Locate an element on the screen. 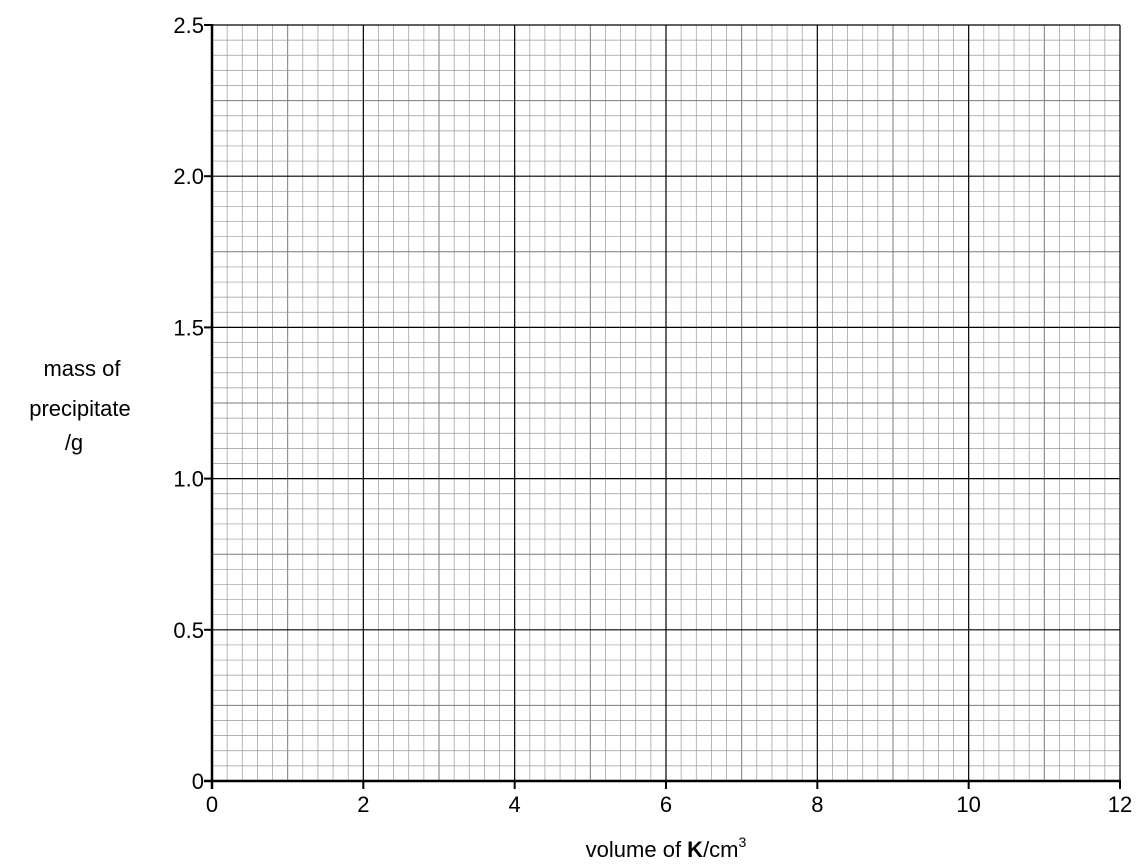  y-tick-label: 0.5 is located at coordinates (188, 630).